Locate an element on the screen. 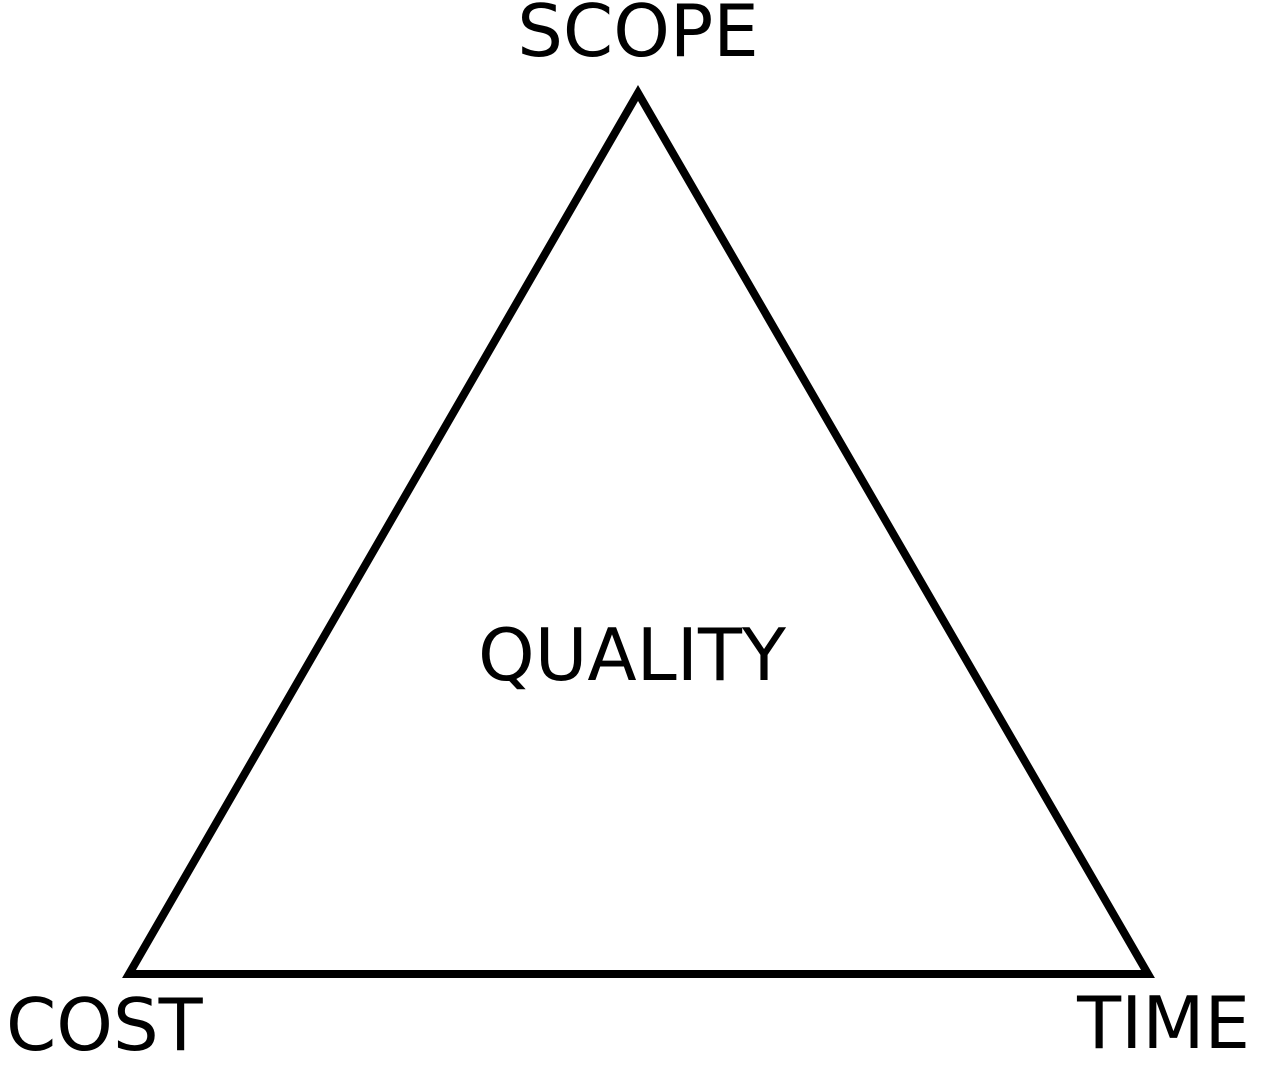 This screenshot has height=1075, width=1280. vertex-label-time: TIME is located at coordinates (1163, 1023).